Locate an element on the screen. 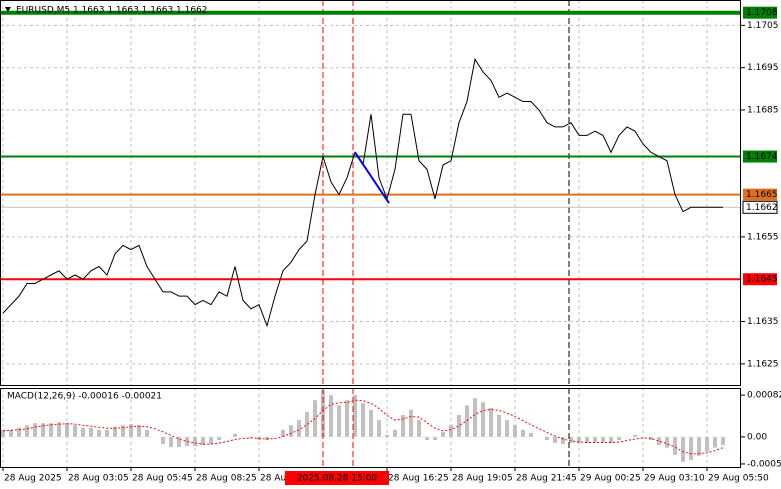 Image resolution: width=781 pixels, height=489 pixels. x-tick-label: 28 Aug 2025 is located at coordinates (33, 479).